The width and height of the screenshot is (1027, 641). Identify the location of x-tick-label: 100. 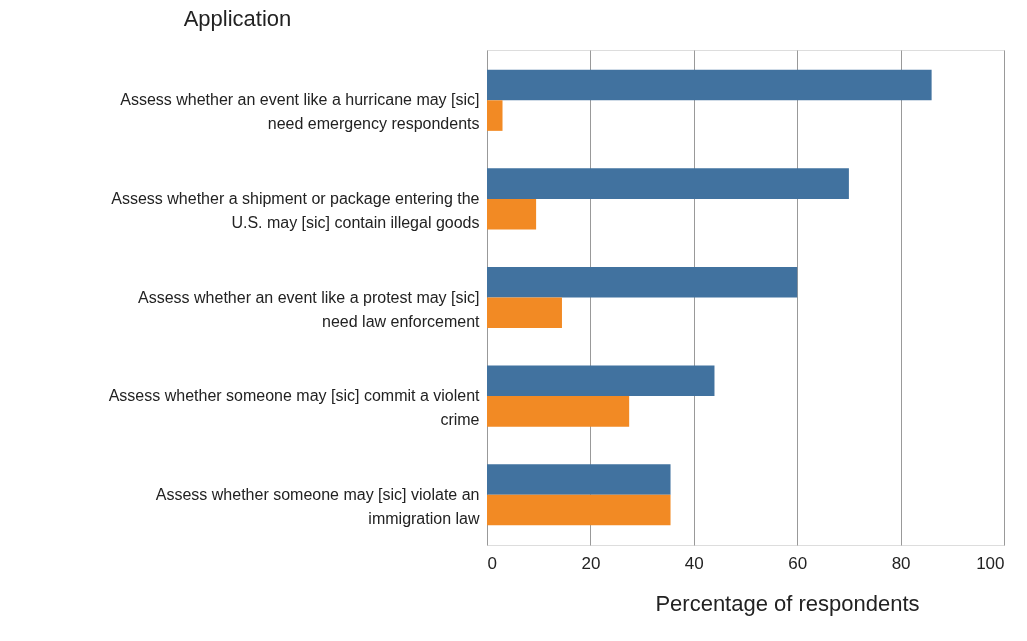
(990, 563).